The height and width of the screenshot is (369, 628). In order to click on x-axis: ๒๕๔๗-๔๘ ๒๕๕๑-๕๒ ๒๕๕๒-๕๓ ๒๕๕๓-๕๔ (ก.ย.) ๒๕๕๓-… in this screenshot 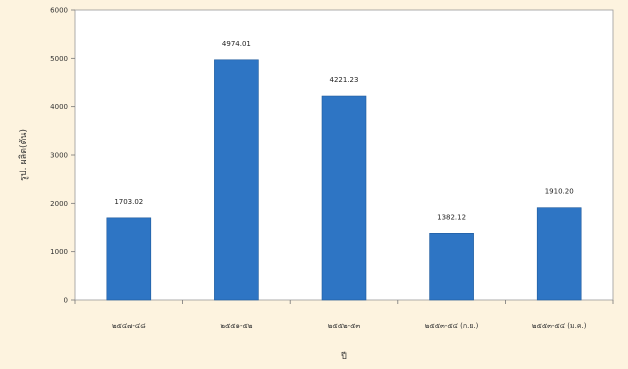, I will do `click(344, 315)`.